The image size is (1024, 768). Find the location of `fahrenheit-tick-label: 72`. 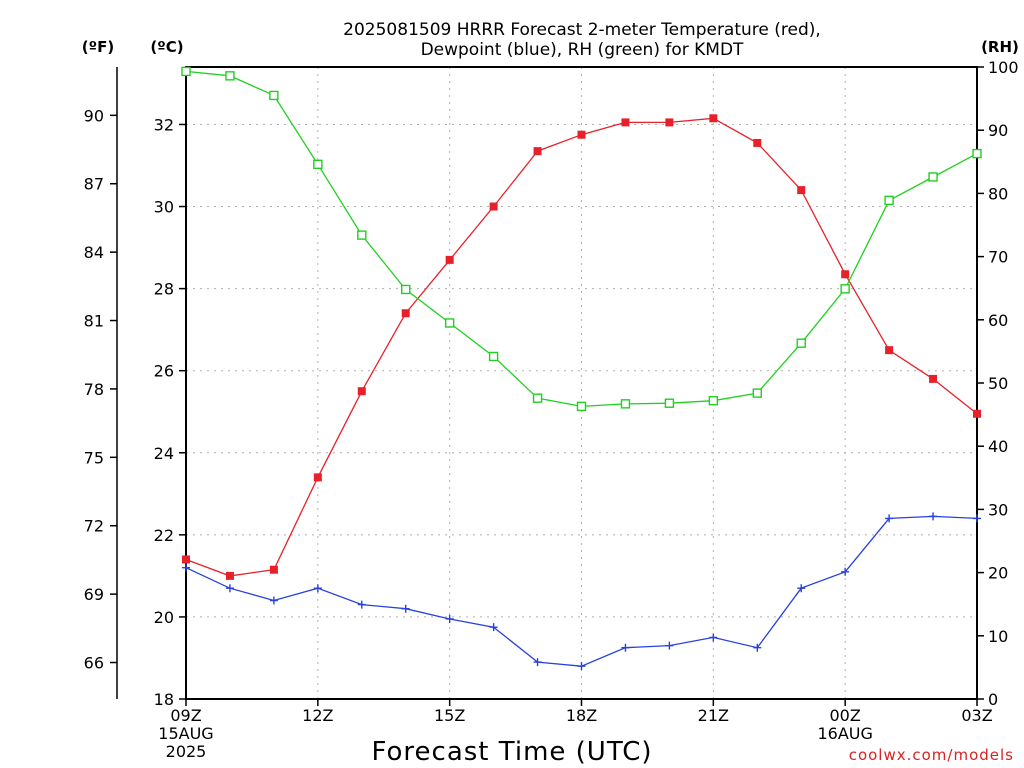

fahrenheit-tick-label: 72 is located at coordinates (94, 526).